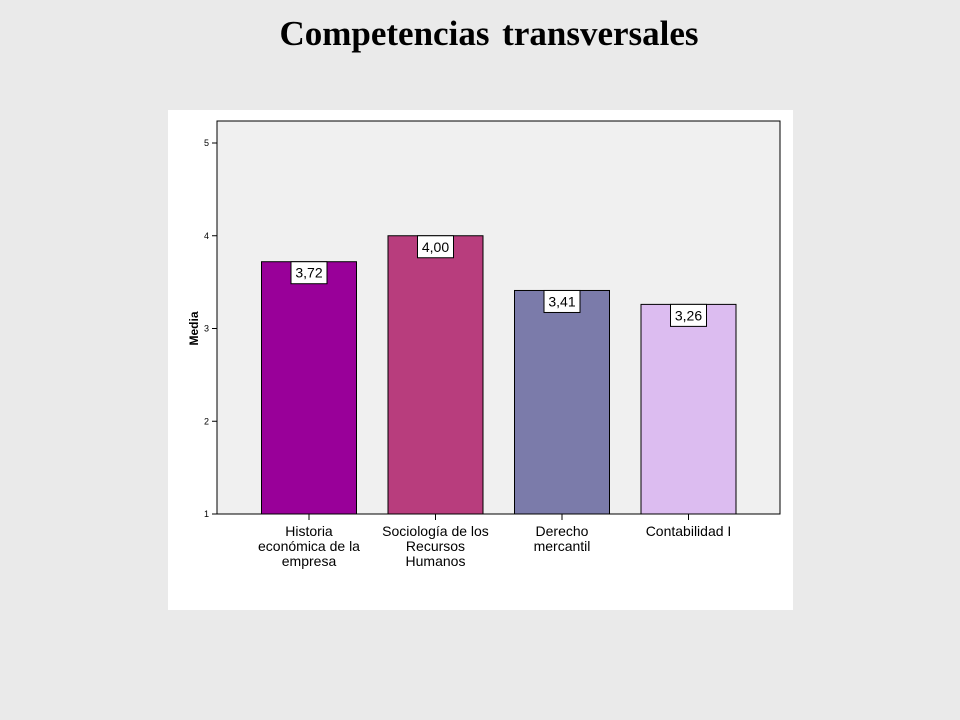 The image size is (960, 720). Describe the element at coordinates (489, 33) in the screenshot. I see `page-title: Competencias transversales` at that location.